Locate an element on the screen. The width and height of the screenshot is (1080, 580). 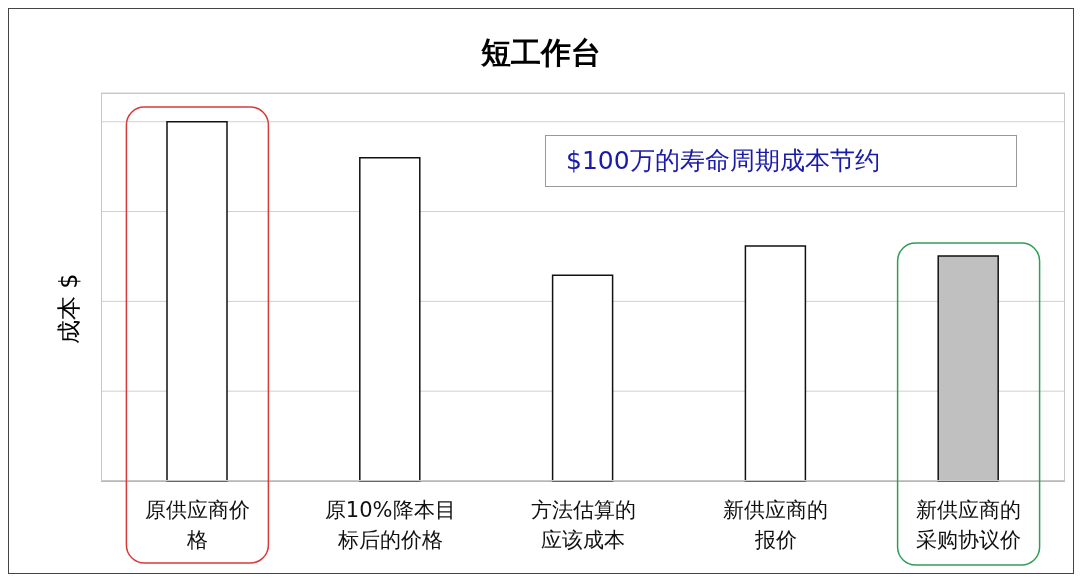
y-axis-title: 成本 $ is located at coordinates (69, 309).